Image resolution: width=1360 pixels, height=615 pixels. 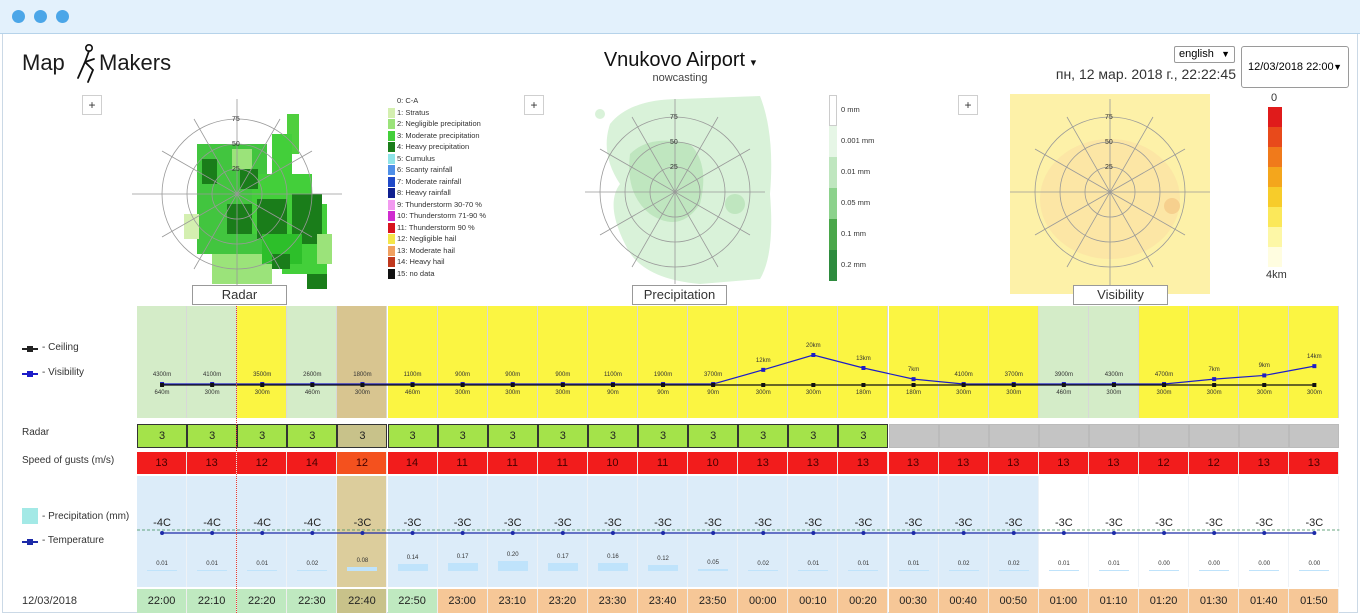 I want to click on radar-legend-item: 7: Moderate rainfall, so click(x=448, y=181).